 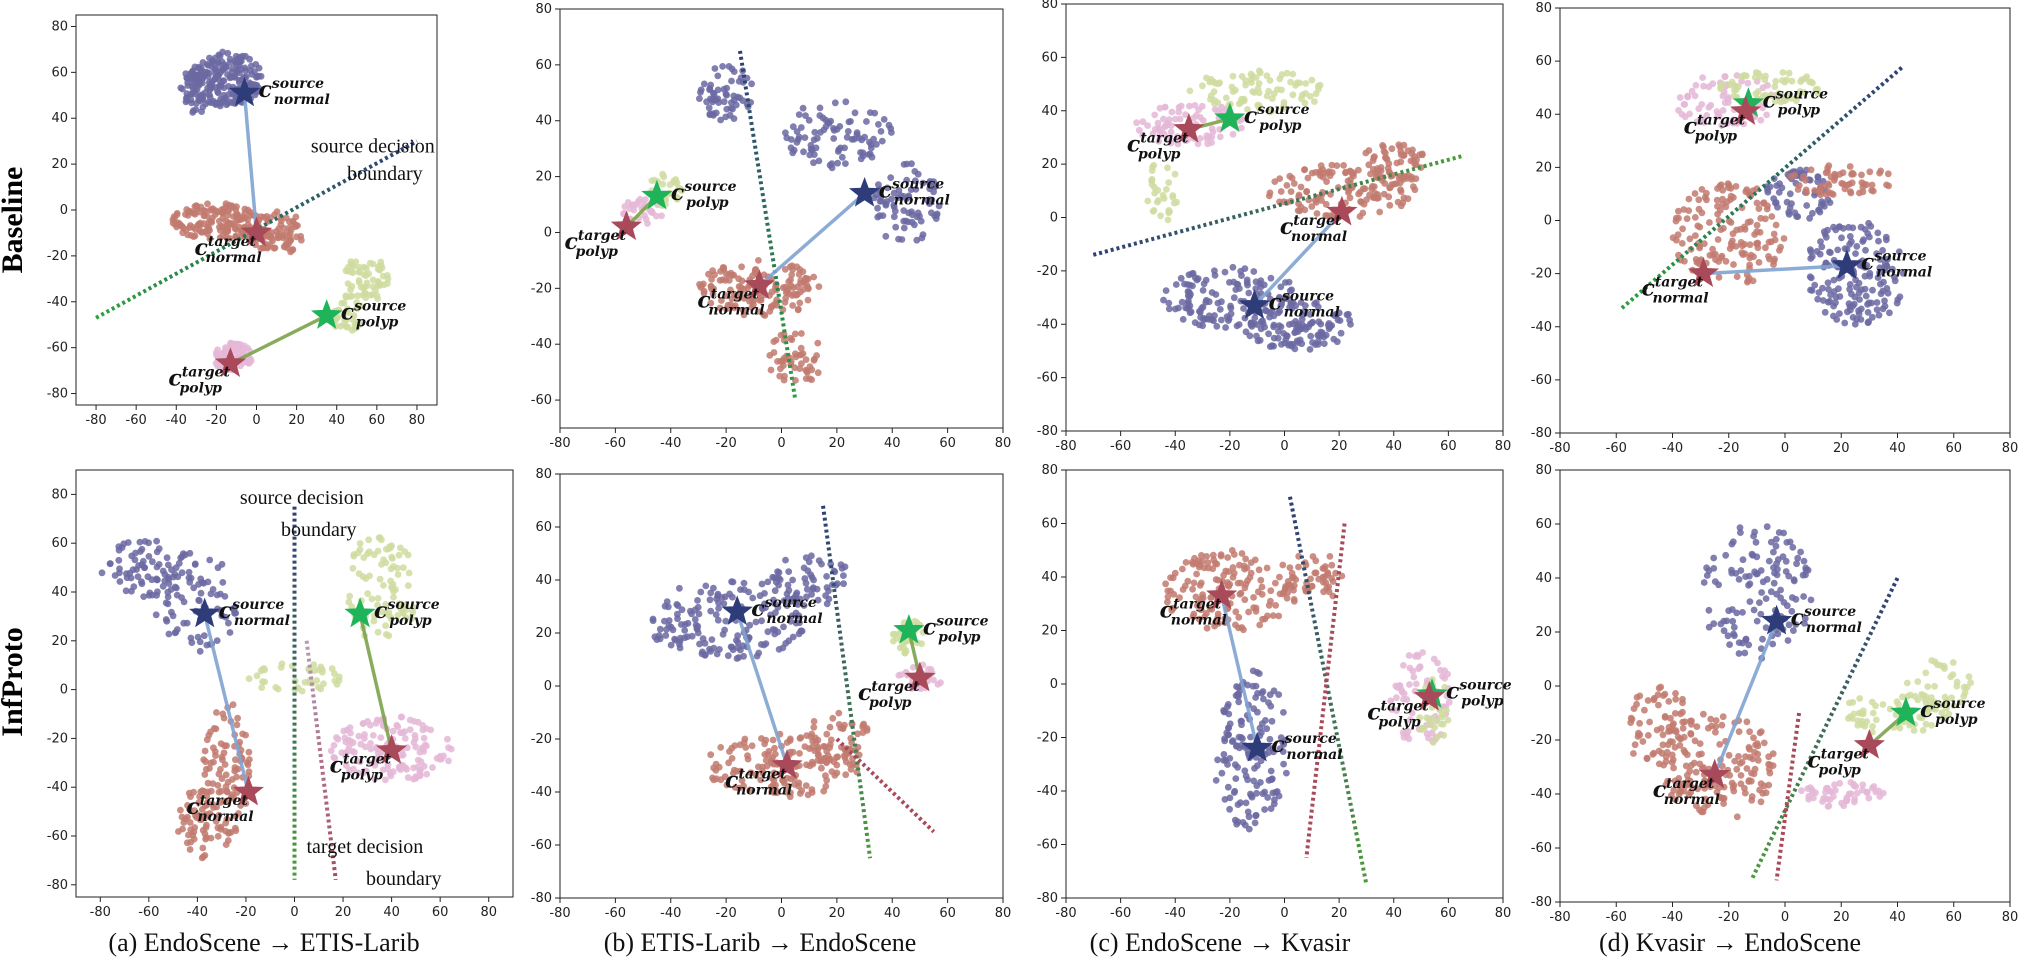 I want to click on x-tick-label: -40, so click(x=1672, y=917).